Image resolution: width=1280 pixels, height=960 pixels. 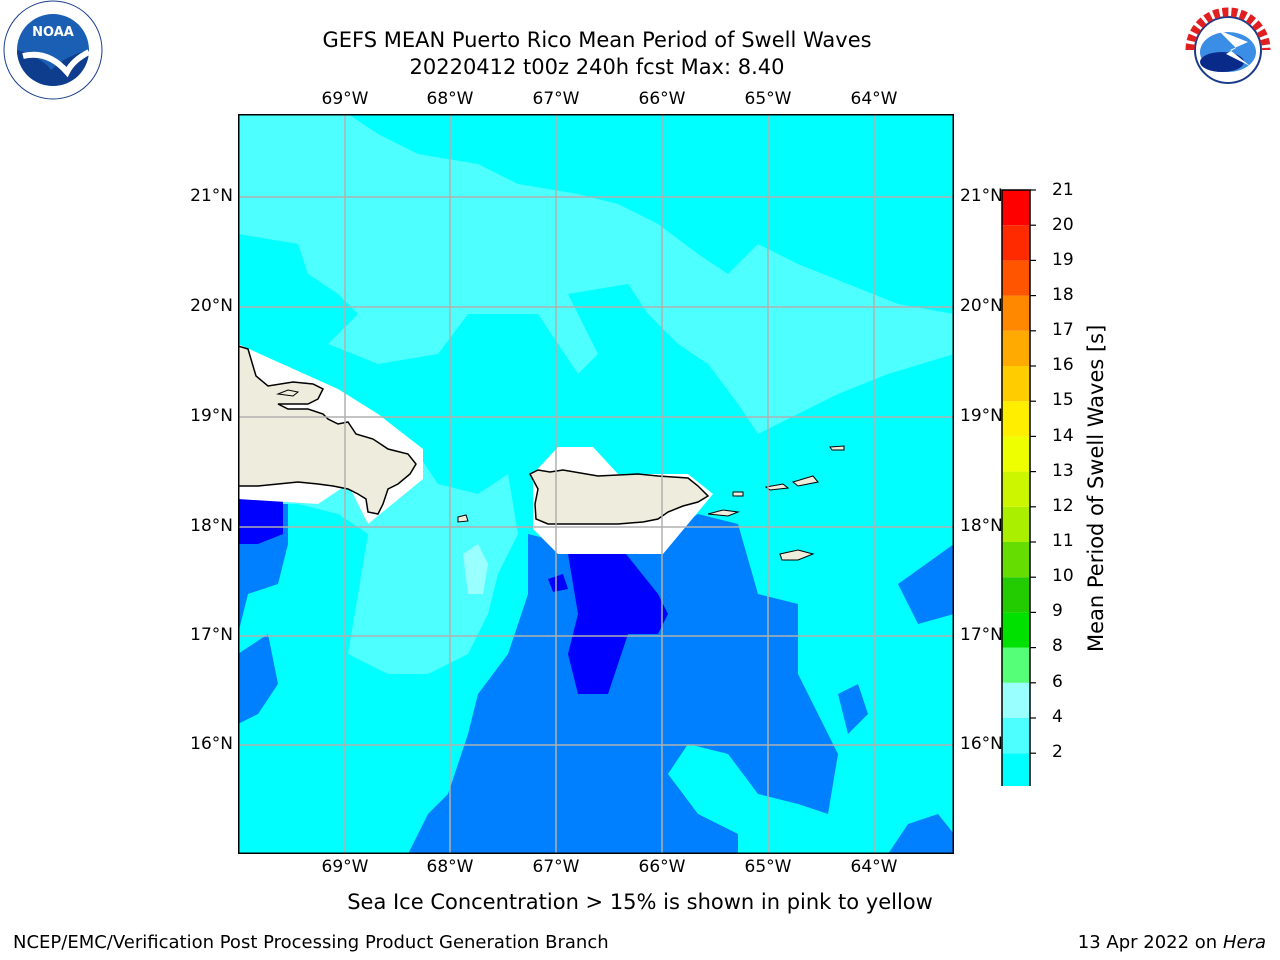 What do you see at coordinates (805, 481) in the screenshot?
I see `island-tortola` at bounding box center [805, 481].